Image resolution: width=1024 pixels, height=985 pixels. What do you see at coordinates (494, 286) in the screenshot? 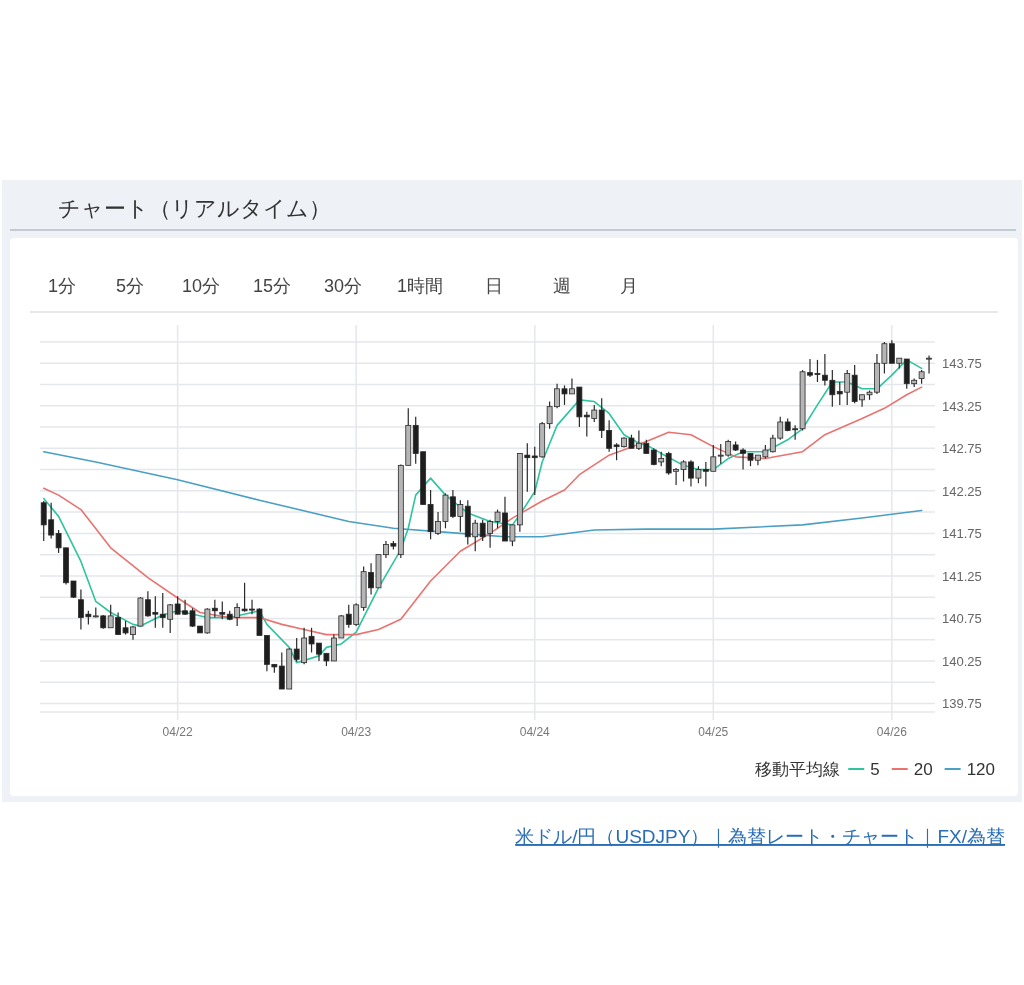
I see `text: 日` at bounding box center [494, 286].